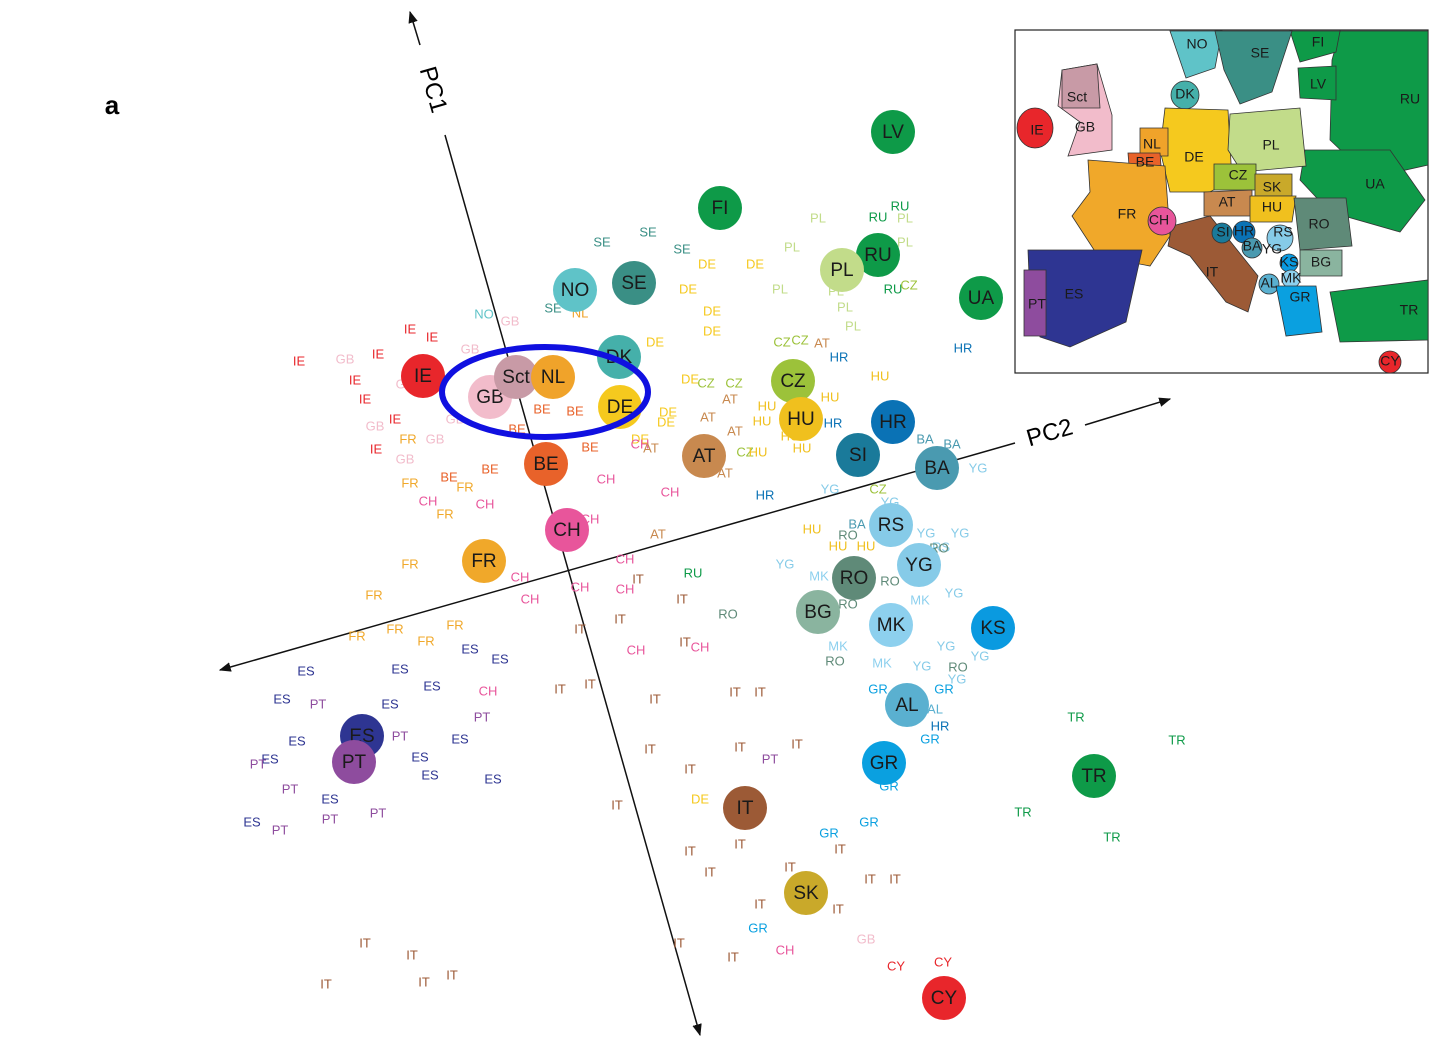 The width and height of the screenshot is (1445, 1049). What do you see at coordinates (893, 132) in the screenshot?
I see `group-label: LV` at bounding box center [893, 132].